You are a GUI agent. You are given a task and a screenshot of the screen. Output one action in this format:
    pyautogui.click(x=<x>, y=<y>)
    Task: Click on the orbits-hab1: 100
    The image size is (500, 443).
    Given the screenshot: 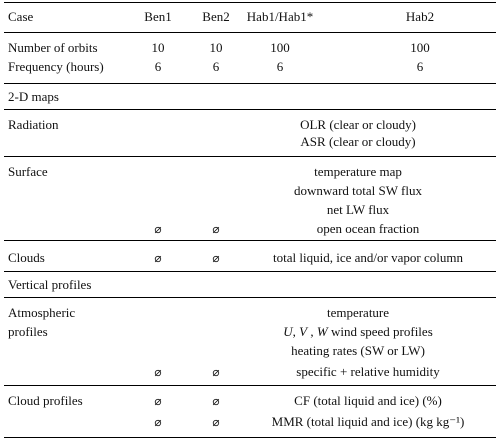 What is the action you would take?
    pyautogui.click(x=280, y=47)
    